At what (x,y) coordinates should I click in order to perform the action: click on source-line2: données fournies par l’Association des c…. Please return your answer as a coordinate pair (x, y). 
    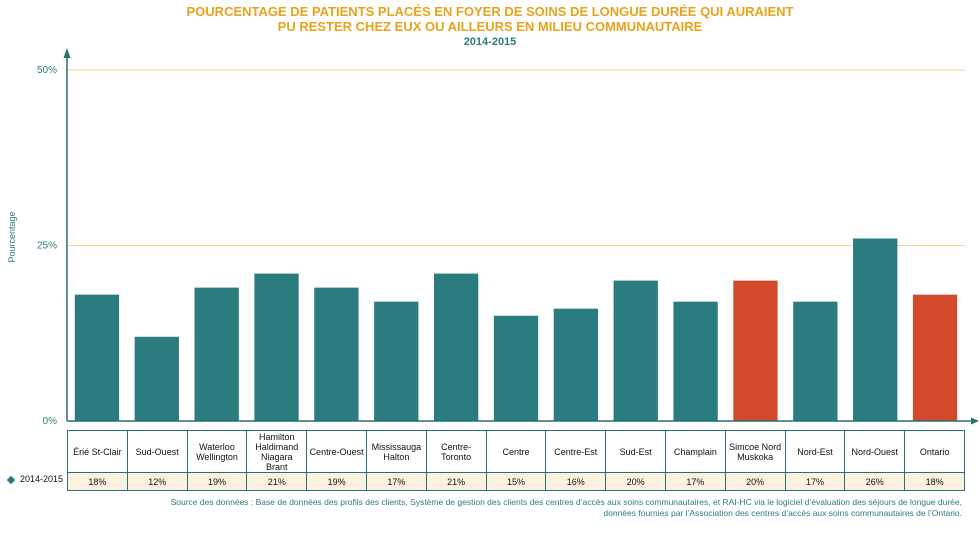
    Looking at the image, I should click on (782, 513).